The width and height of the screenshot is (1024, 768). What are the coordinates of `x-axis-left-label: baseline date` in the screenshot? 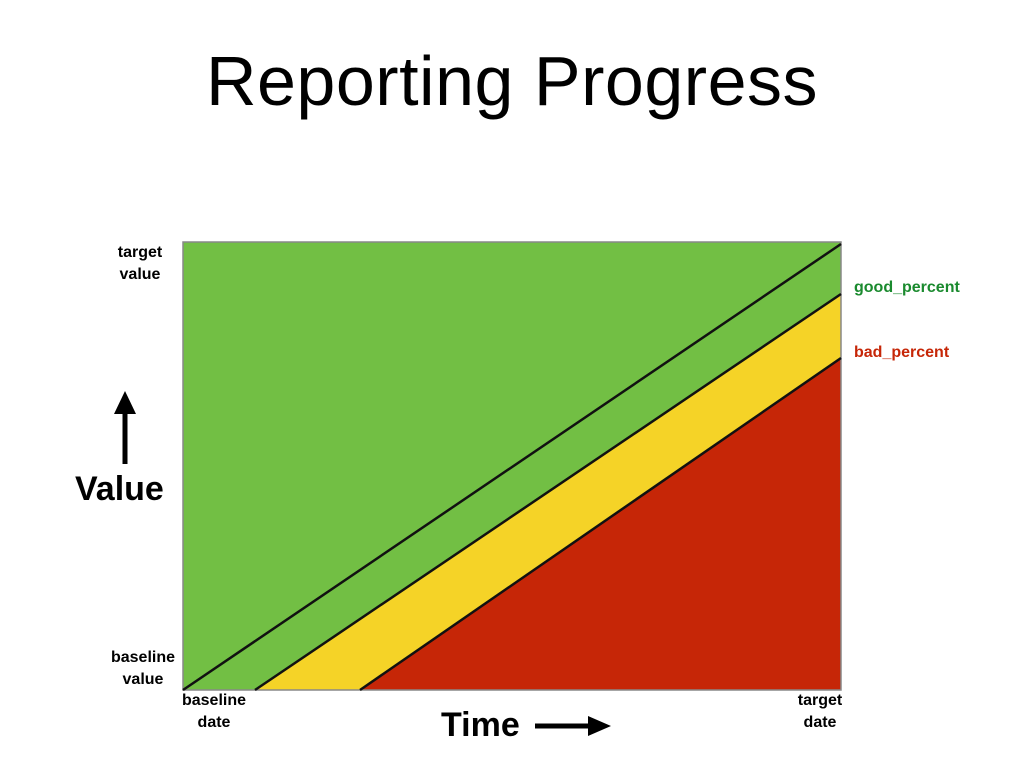 It's located at (214, 712).